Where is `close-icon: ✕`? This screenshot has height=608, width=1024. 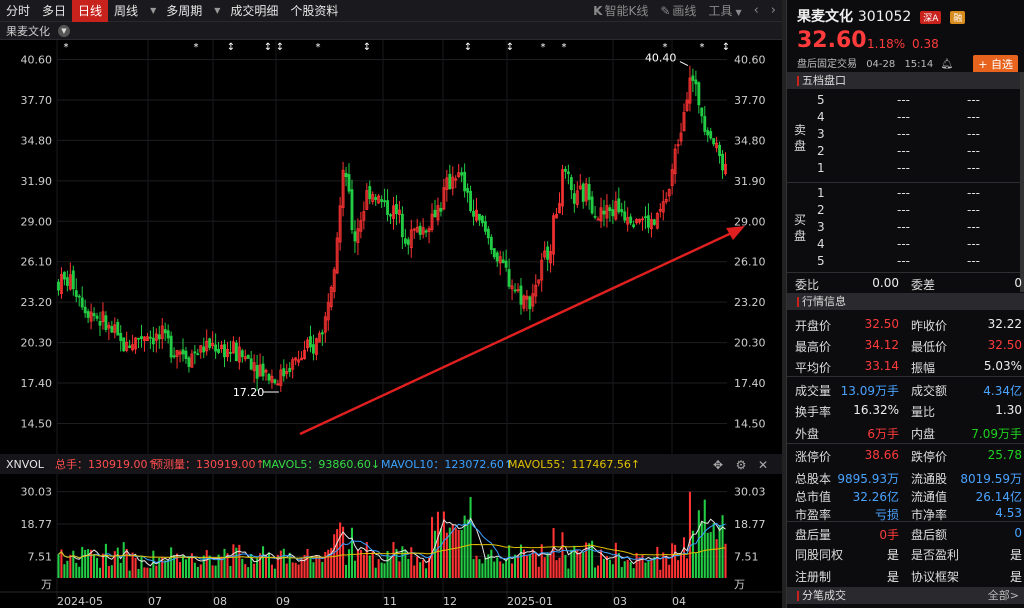 close-icon: ✕ is located at coordinates (763, 465).